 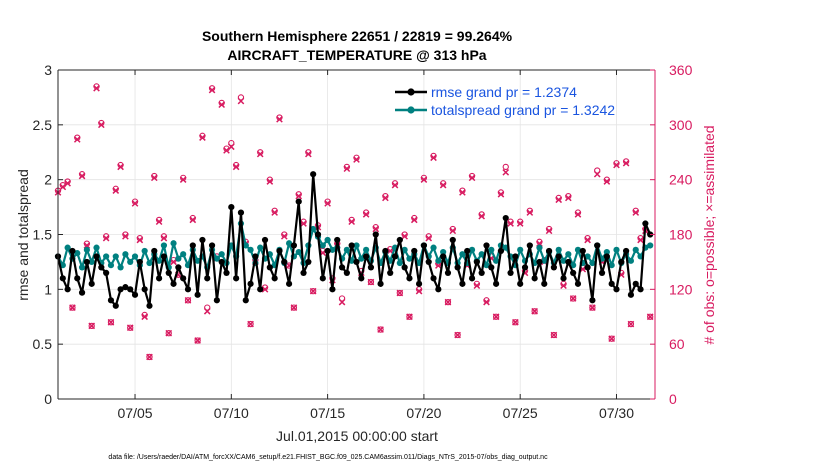 What do you see at coordinates (327, 413) in the screenshot?
I see `x-tick-label: 07/15` at bounding box center [327, 413].